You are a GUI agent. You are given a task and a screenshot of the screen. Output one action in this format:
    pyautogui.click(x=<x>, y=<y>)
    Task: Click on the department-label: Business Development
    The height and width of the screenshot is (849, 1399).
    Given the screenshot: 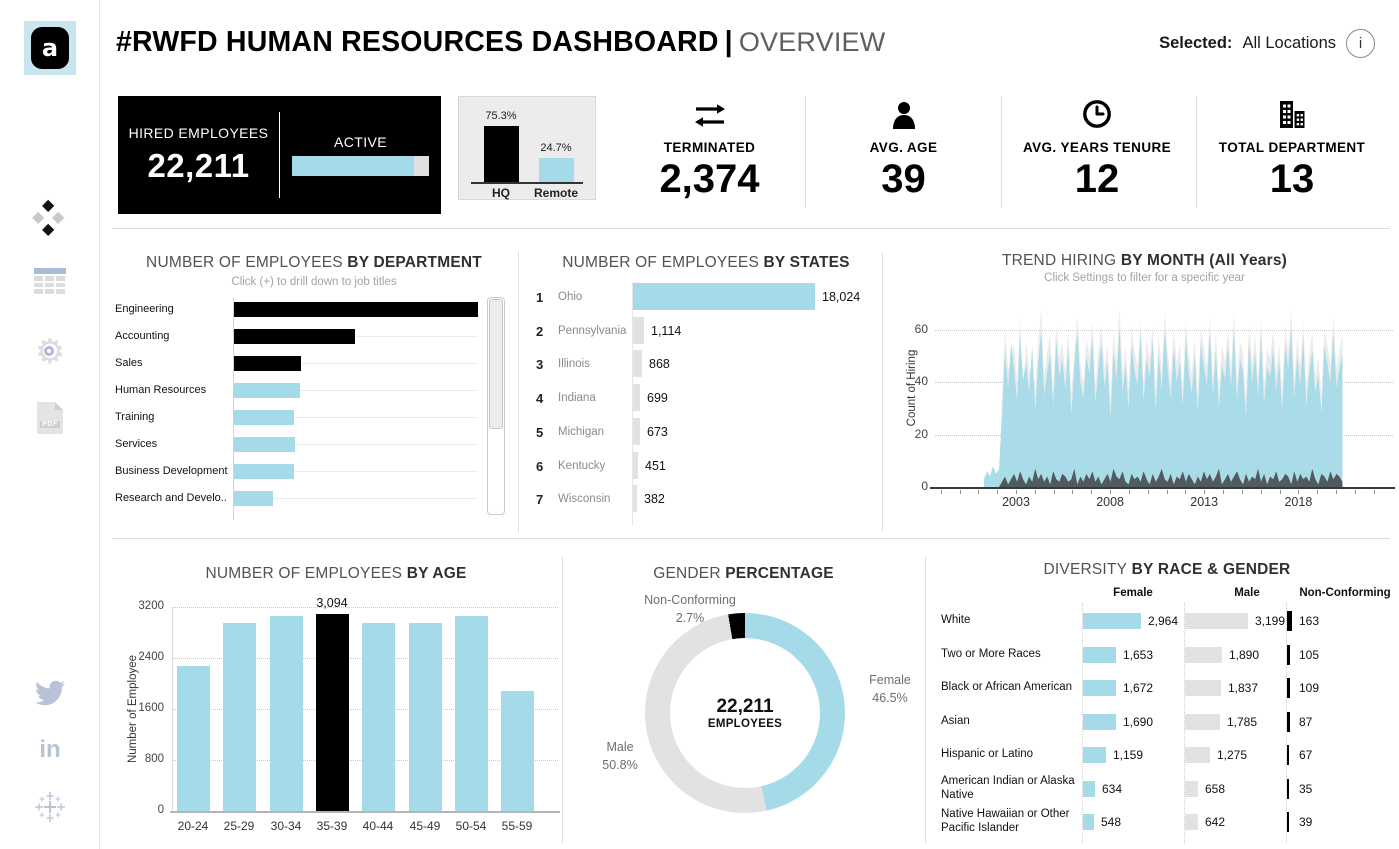 What is the action you would take?
    pyautogui.click(x=171, y=471)
    